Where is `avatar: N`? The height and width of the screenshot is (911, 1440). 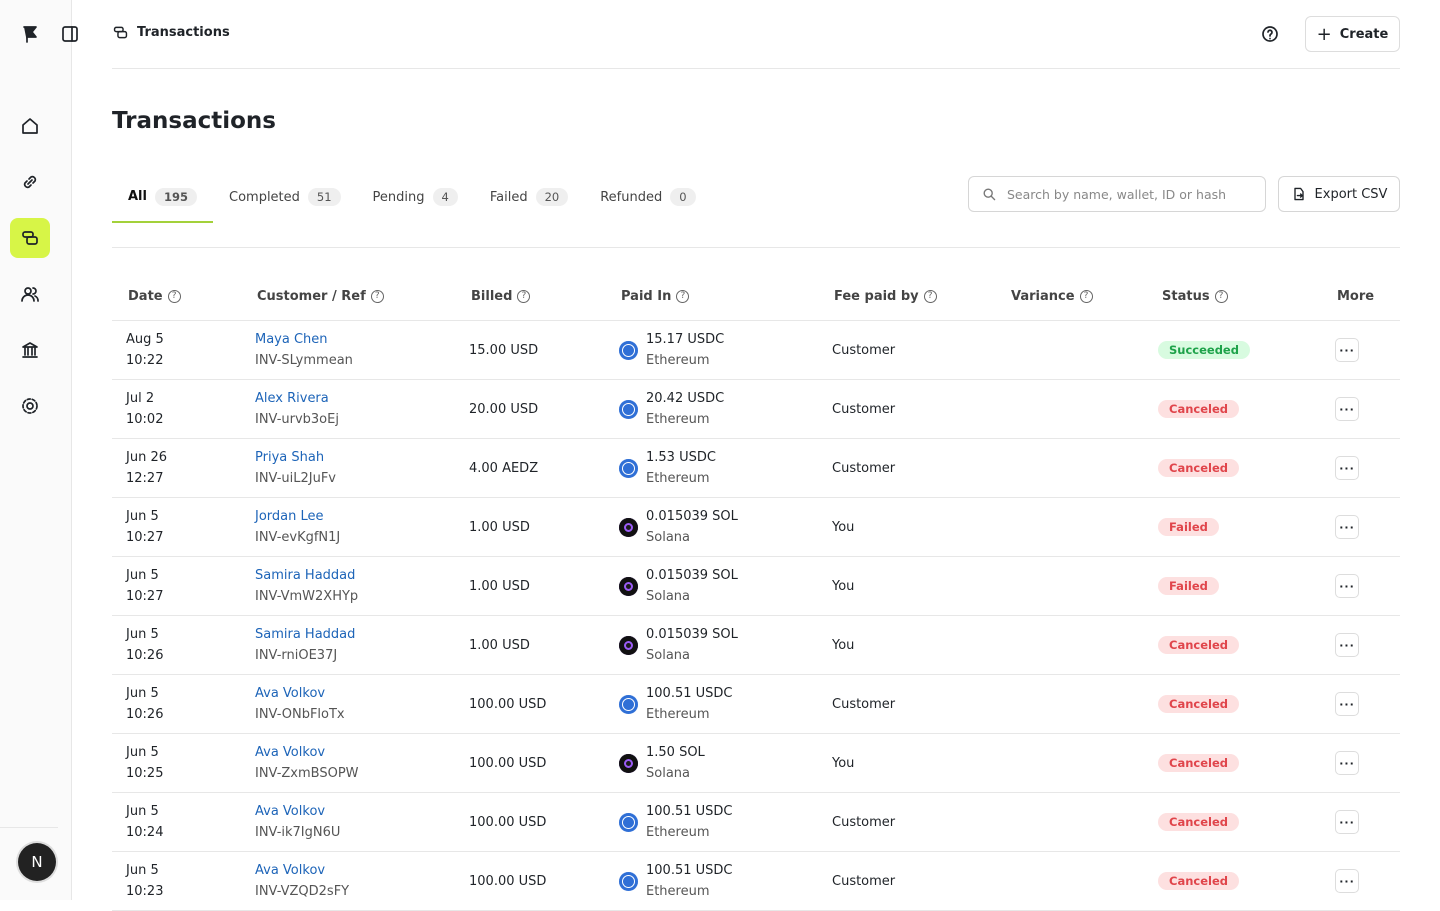
avatar: N is located at coordinates (37, 862).